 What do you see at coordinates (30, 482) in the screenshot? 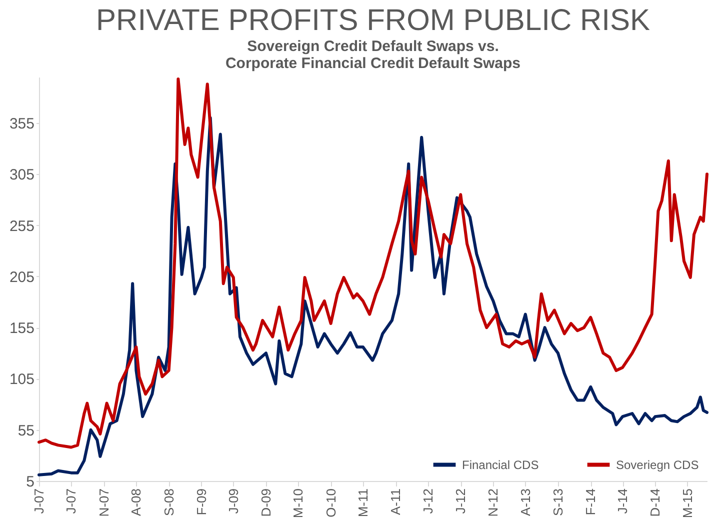
I see `y-tick-label: 5` at bounding box center [30, 482].